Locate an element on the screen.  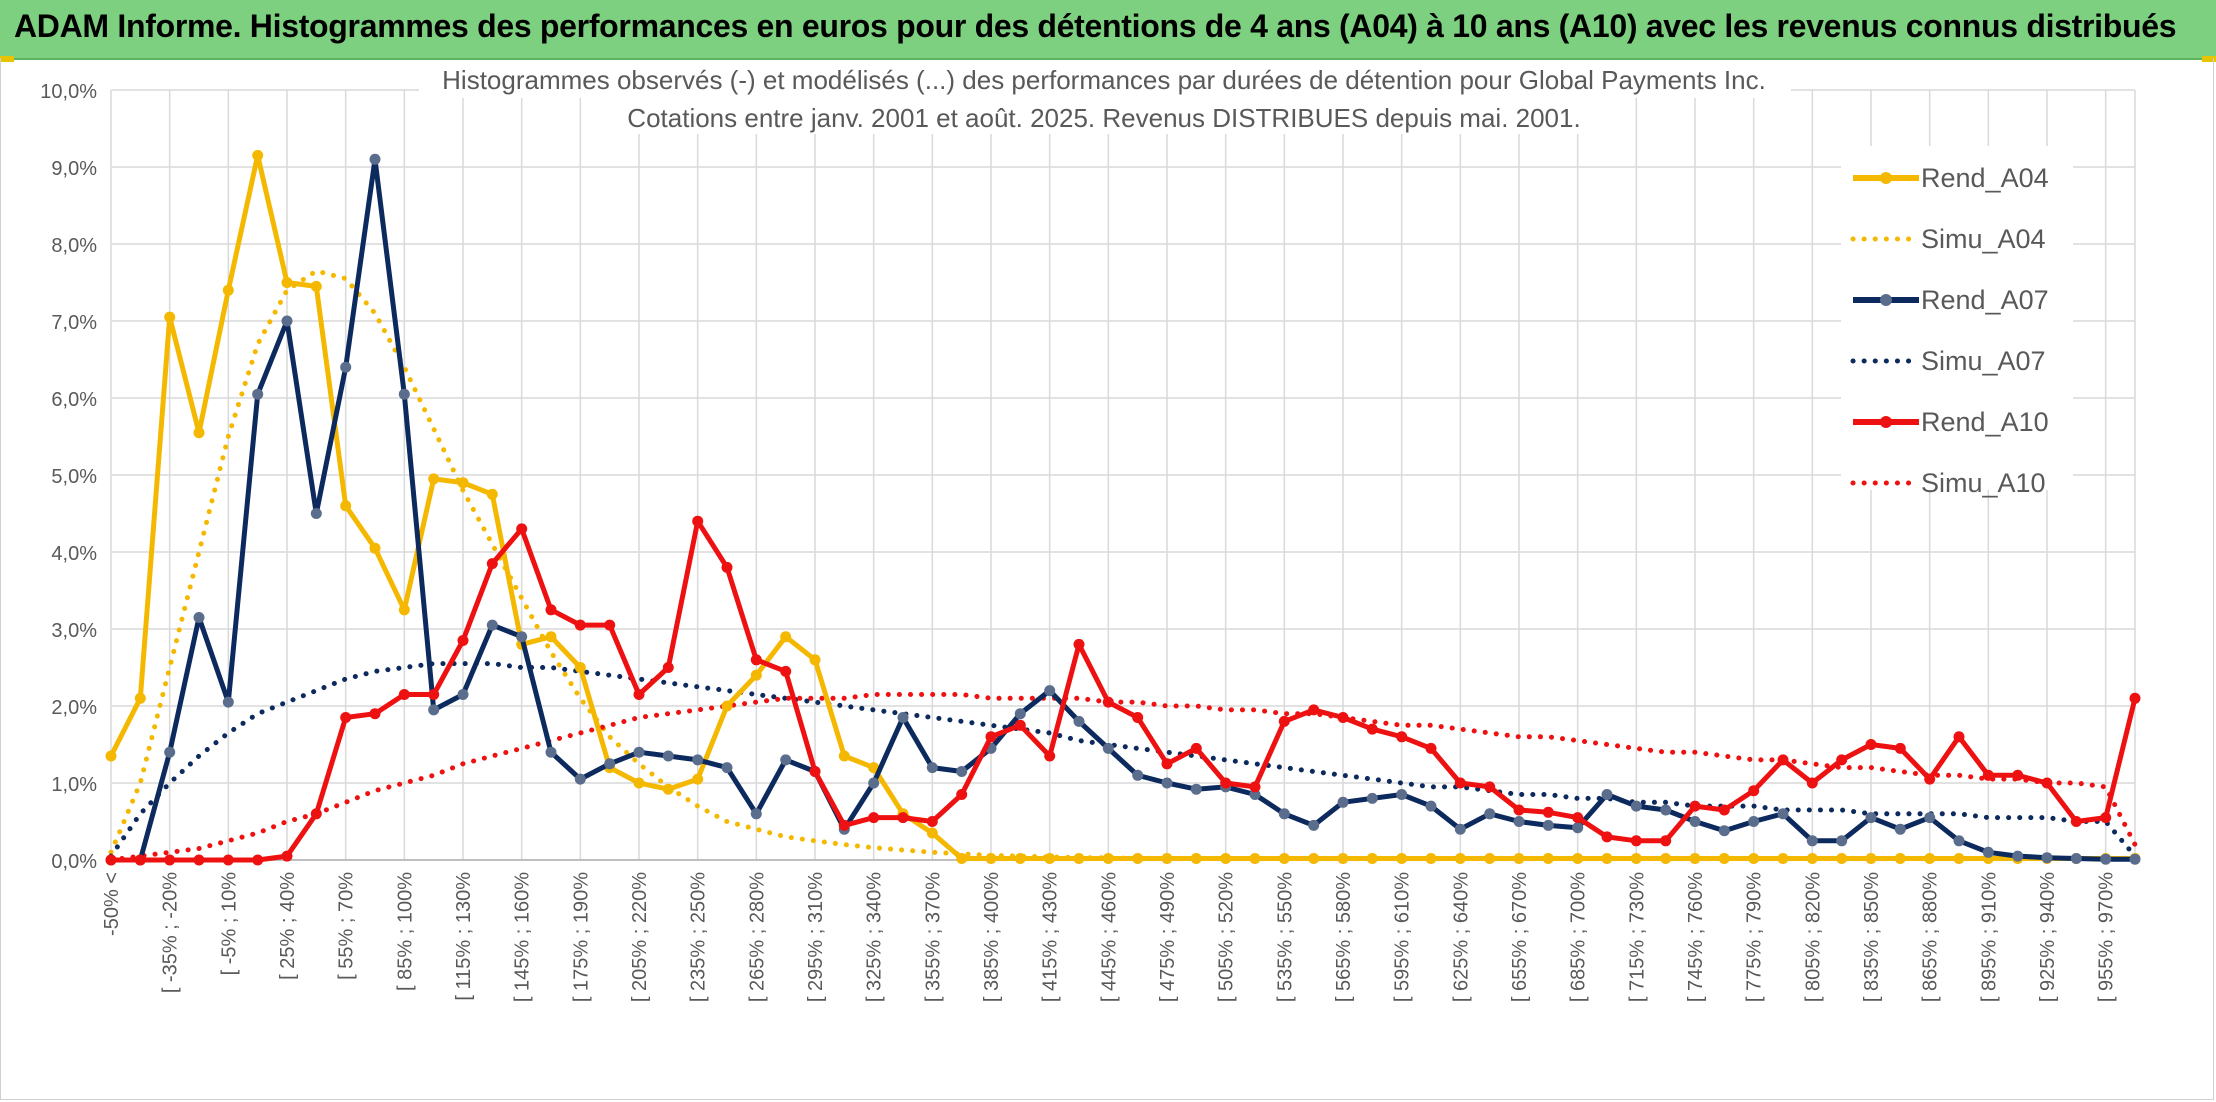
x-tick-label: [ 595% ; 610% is located at coordinates (1403, 937).